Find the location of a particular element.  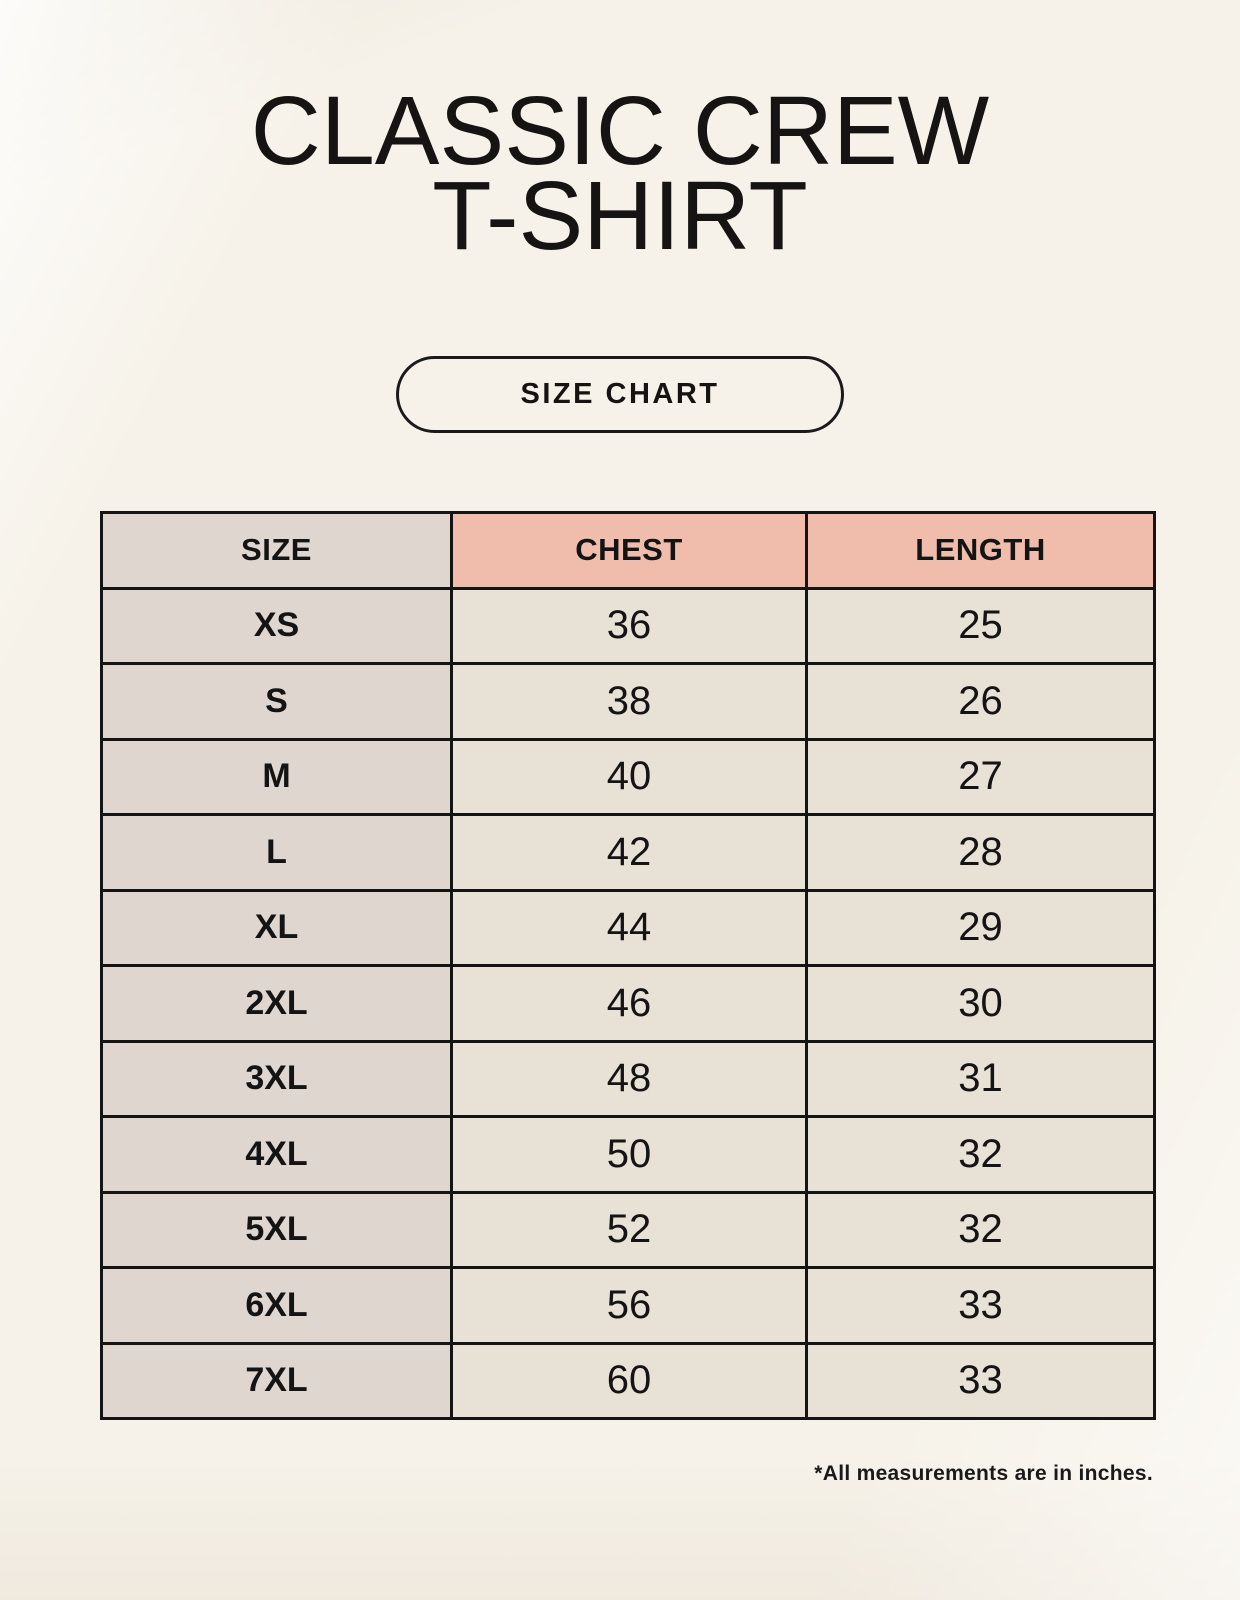

size-chart-button: SIZE CHART is located at coordinates (620, 394).